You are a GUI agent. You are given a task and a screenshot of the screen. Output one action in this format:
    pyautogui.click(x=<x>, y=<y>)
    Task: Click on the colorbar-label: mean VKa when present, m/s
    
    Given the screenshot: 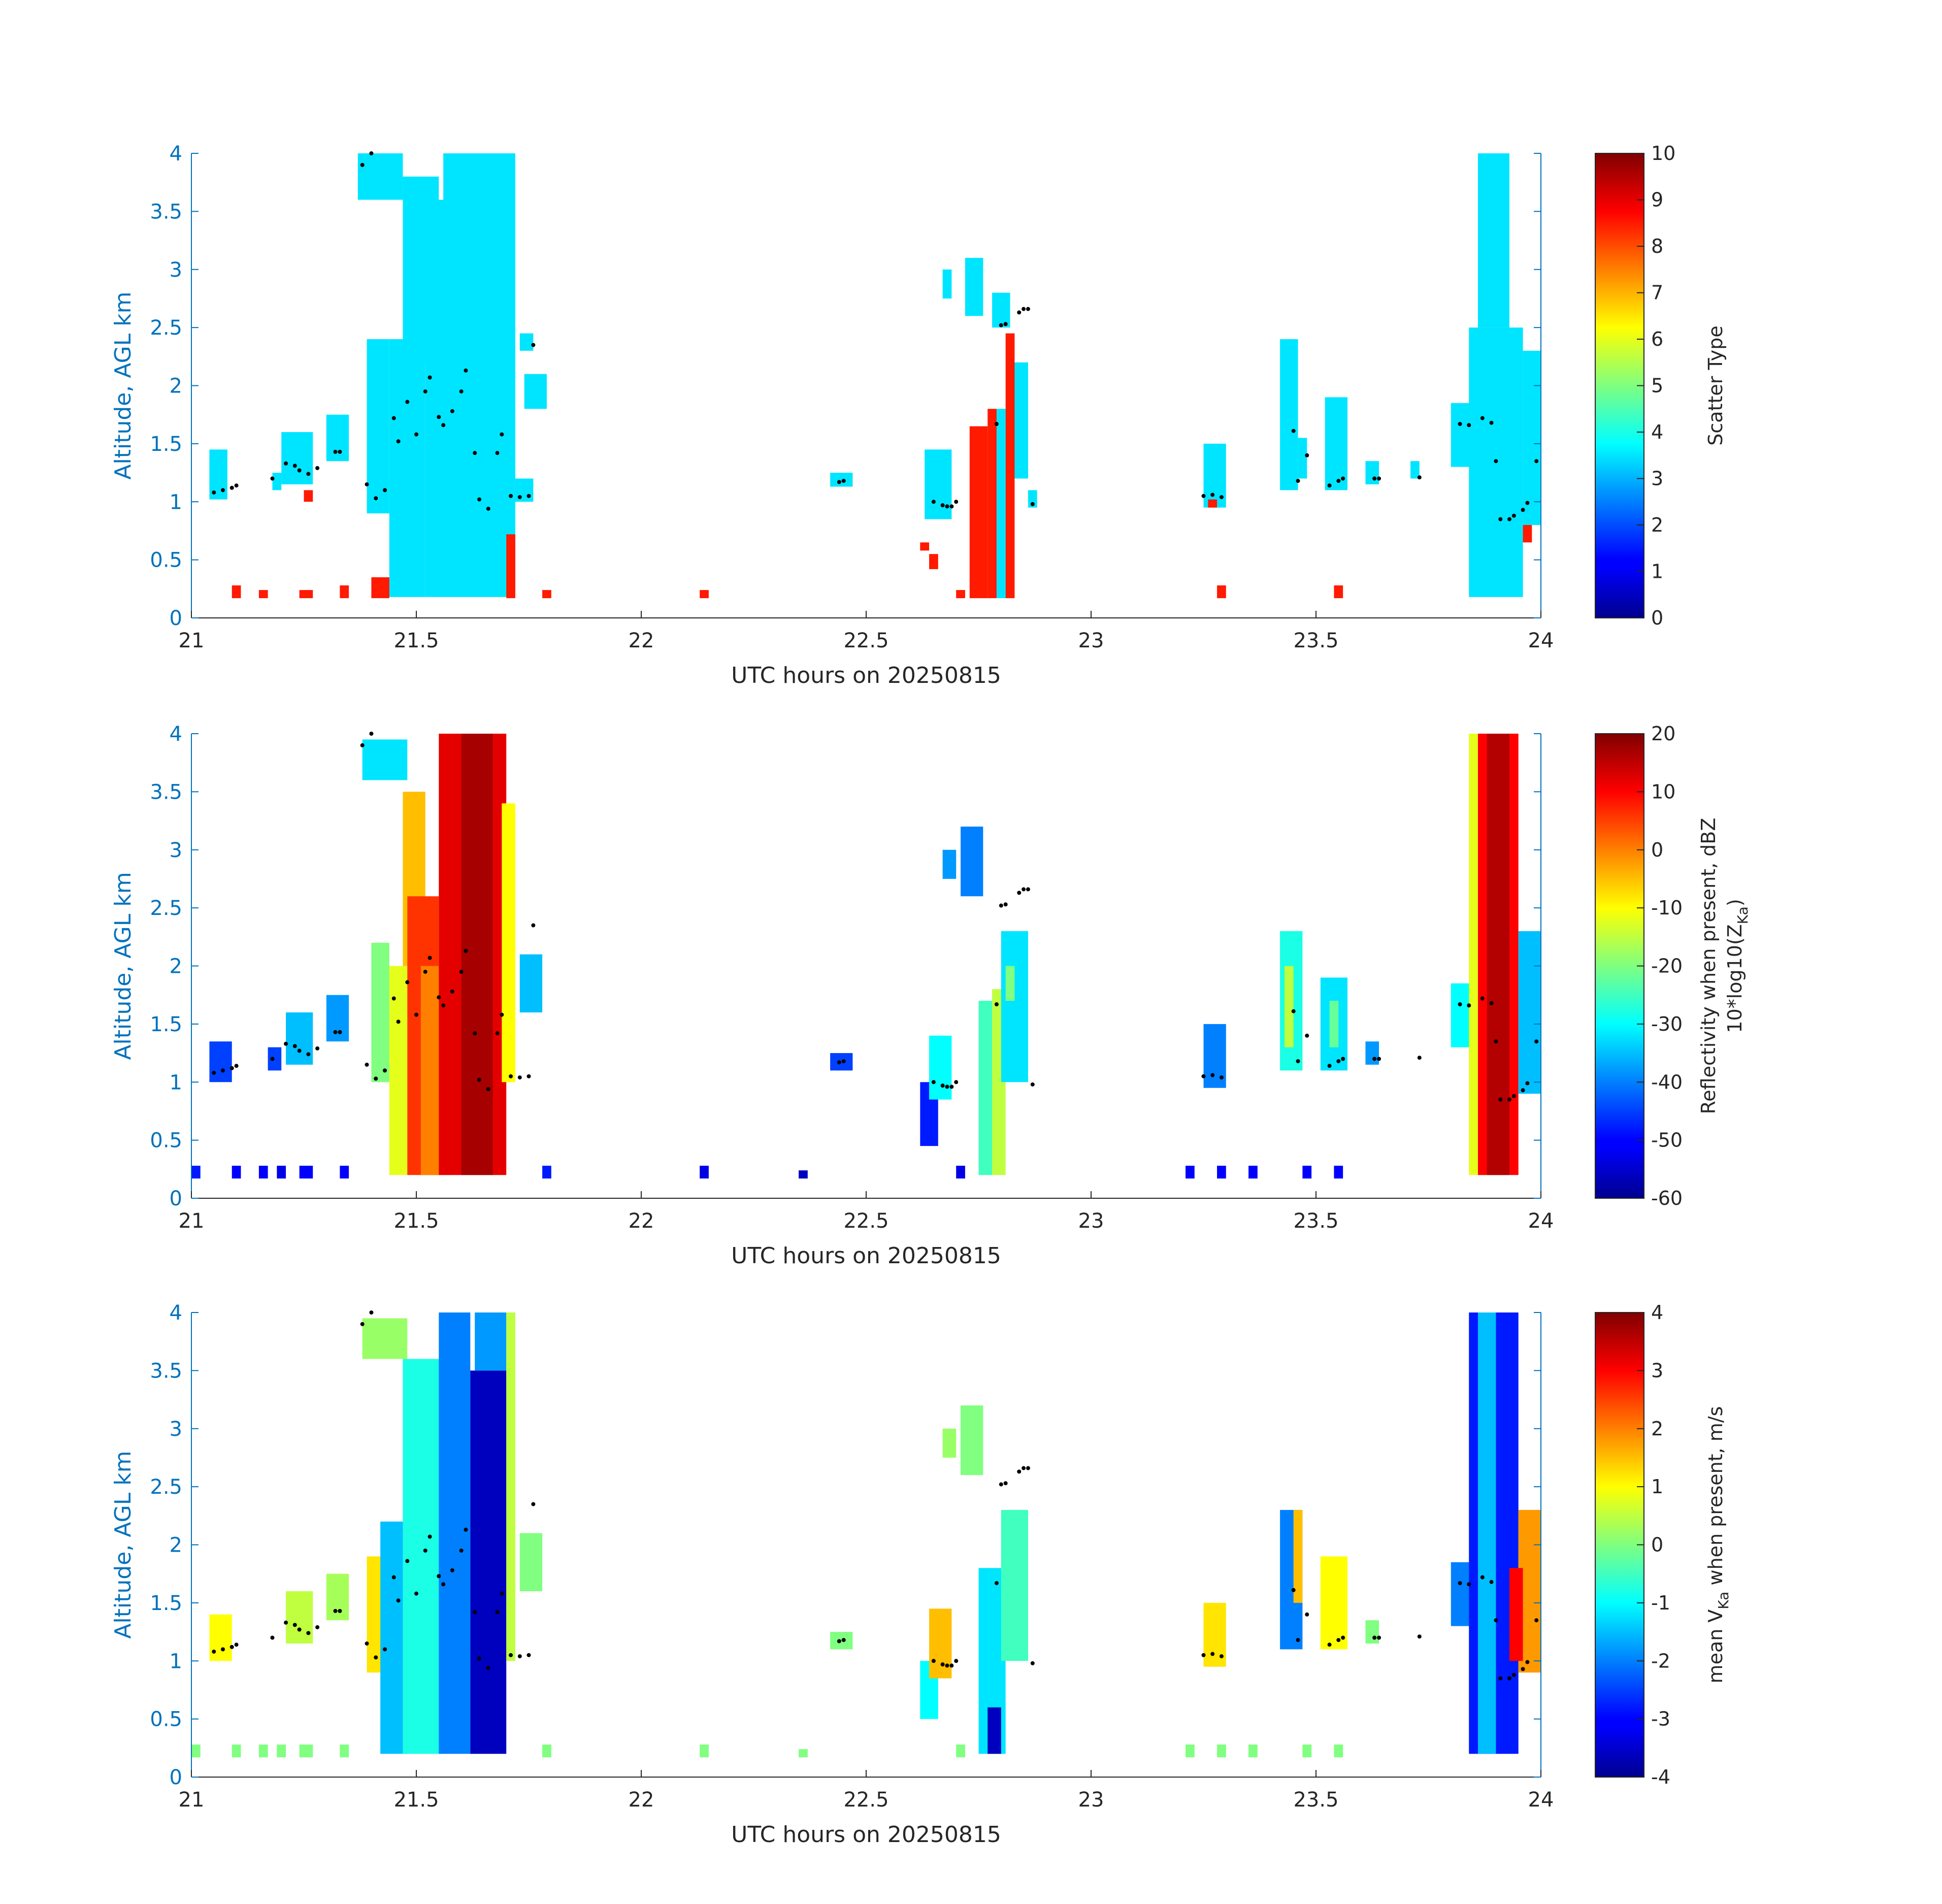 What is the action you would take?
    pyautogui.click(x=1718, y=1545)
    